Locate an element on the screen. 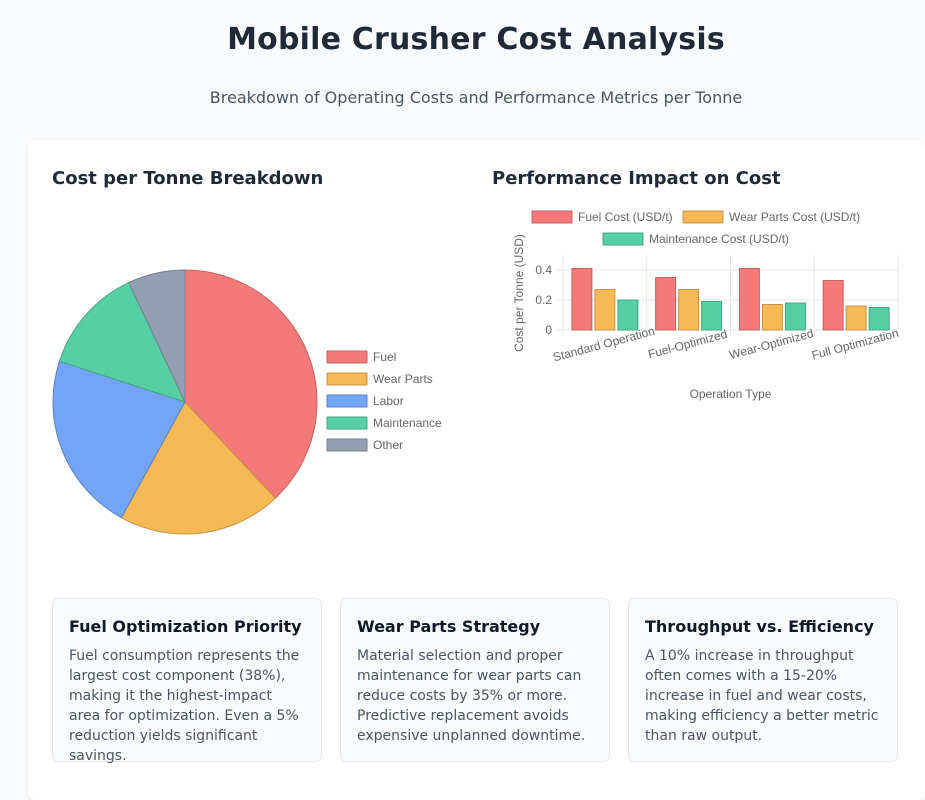 The height and width of the screenshot is (800, 925). y-axis-title: Cost per Tonne (USD) is located at coordinates (519, 293).